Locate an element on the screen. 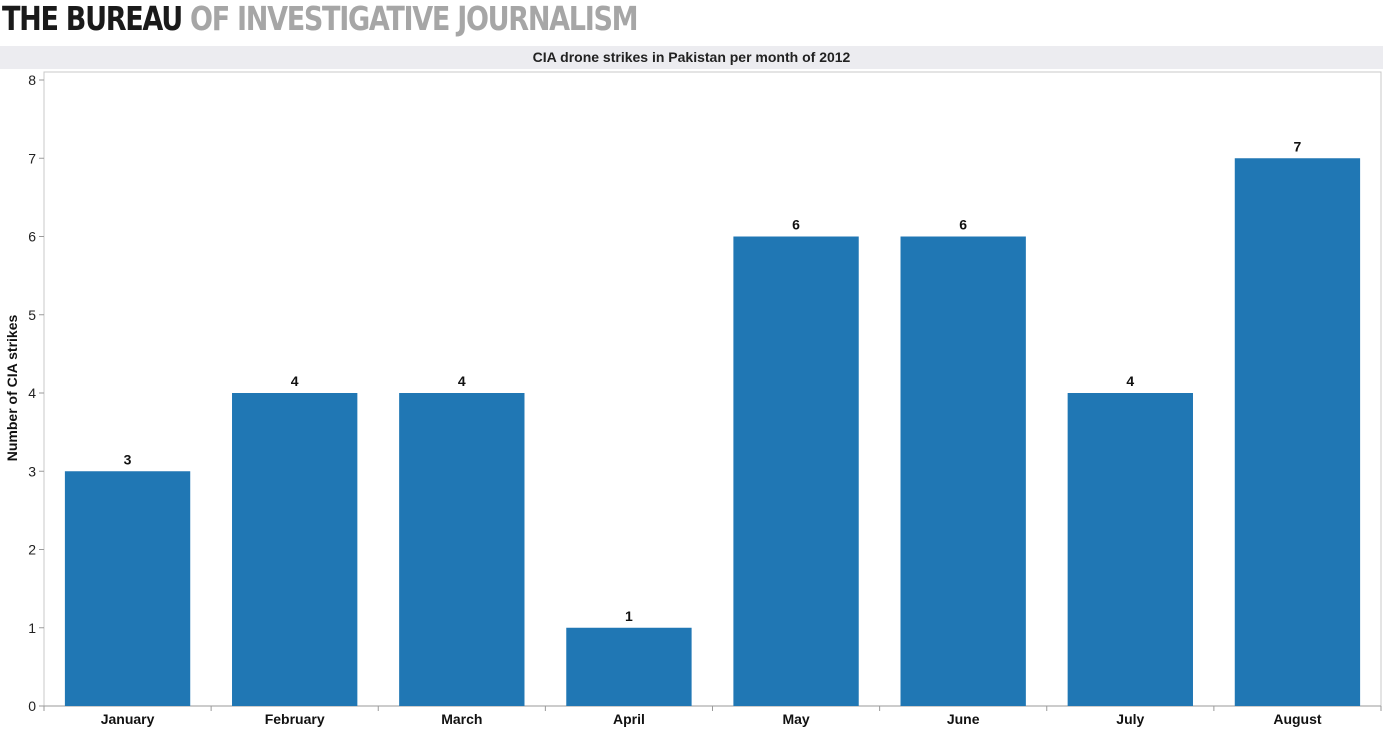 This screenshot has width=1383, height=730. y-tick-label: 7 is located at coordinates (32, 158).